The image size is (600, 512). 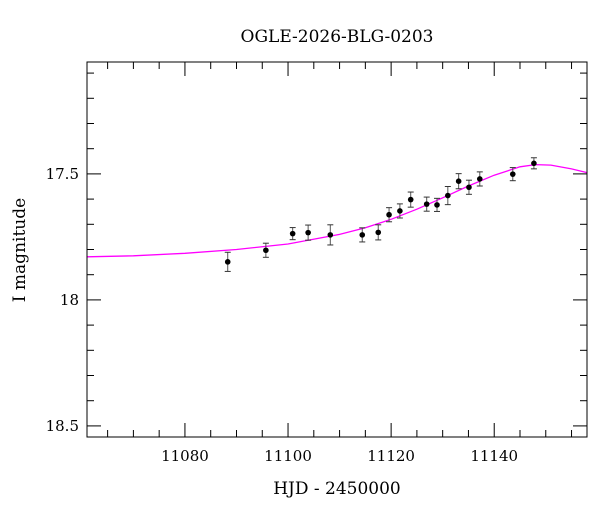 What do you see at coordinates (337, 489) in the screenshot?
I see `x-axis-label: HJD - 2450000` at bounding box center [337, 489].